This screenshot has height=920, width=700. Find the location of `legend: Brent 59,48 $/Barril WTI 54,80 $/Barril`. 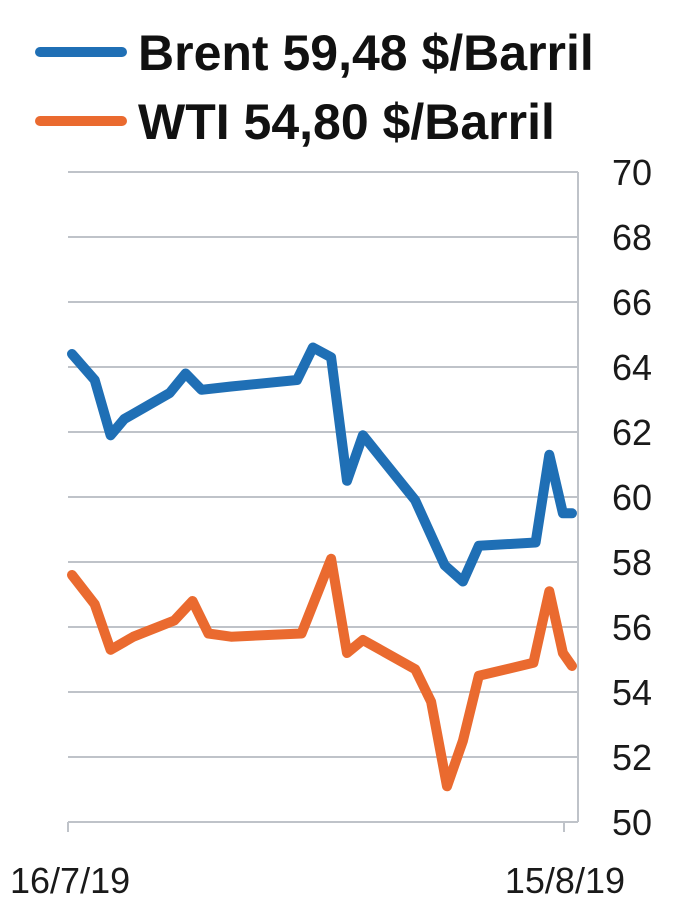

legend: Brent 59,48 $/Barril WTI 54,80 $/Barril is located at coordinates (314, 87).